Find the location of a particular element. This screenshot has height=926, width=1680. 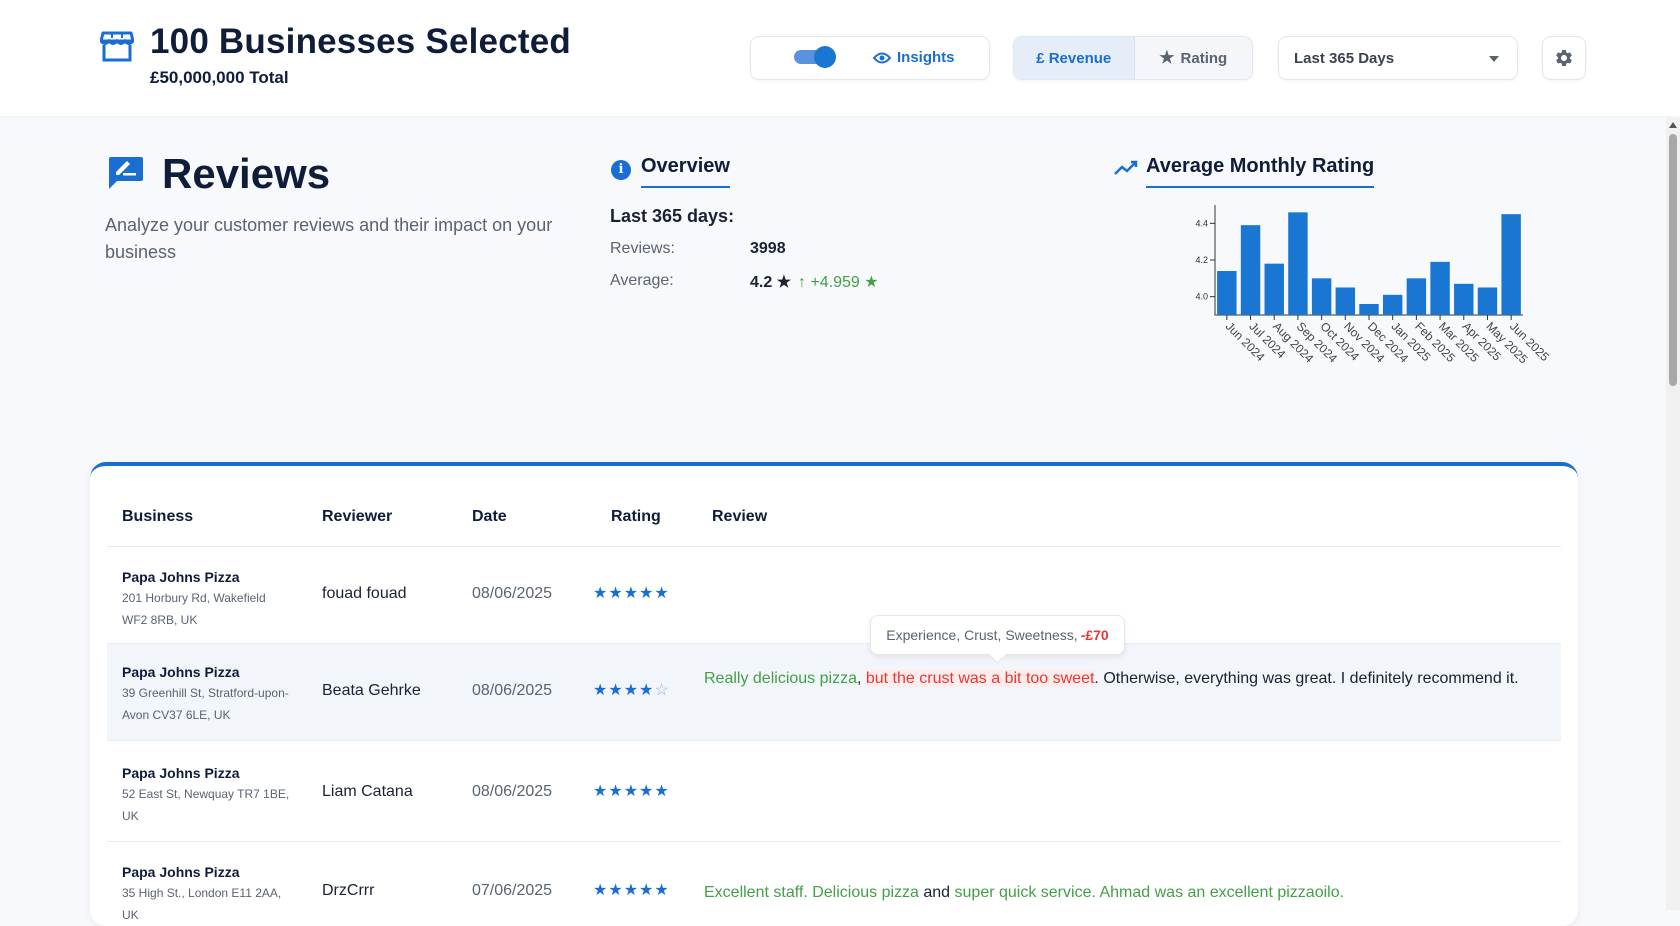

tooltip-impact: -£70 is located at coordinates (1094, 635).